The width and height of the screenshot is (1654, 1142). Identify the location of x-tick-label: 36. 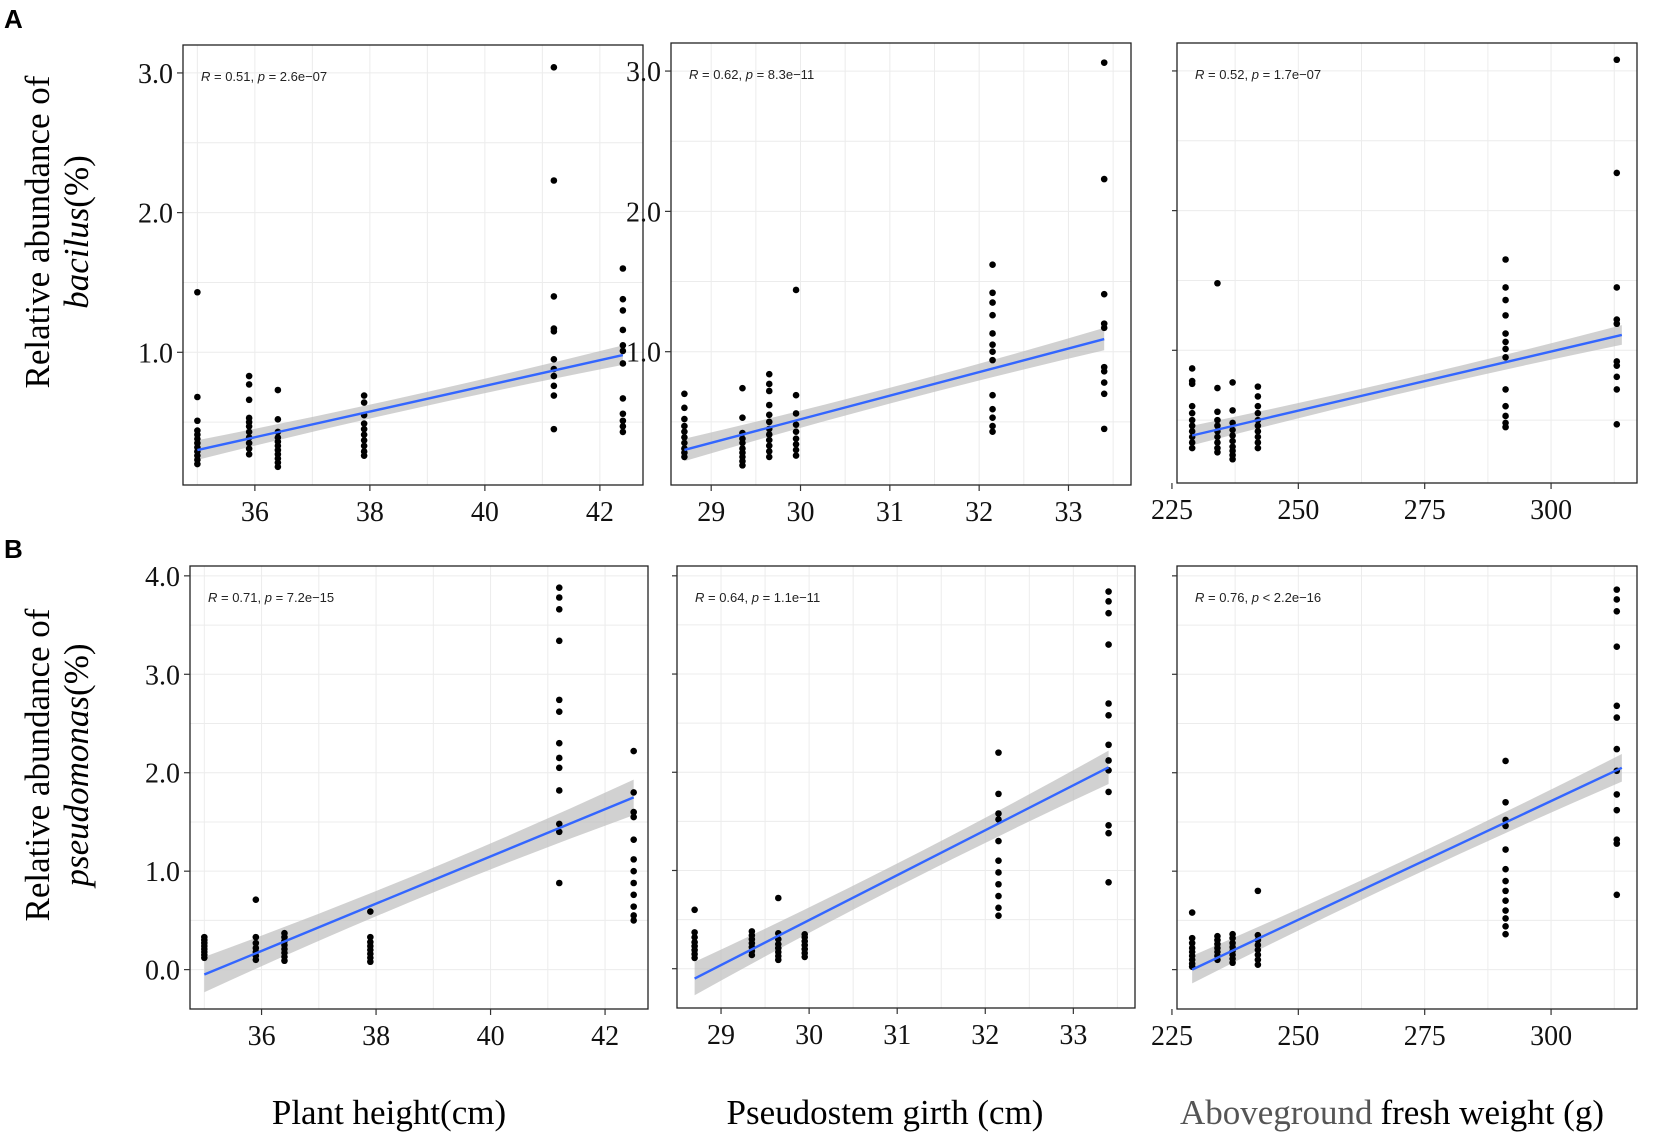
(262, 1036).